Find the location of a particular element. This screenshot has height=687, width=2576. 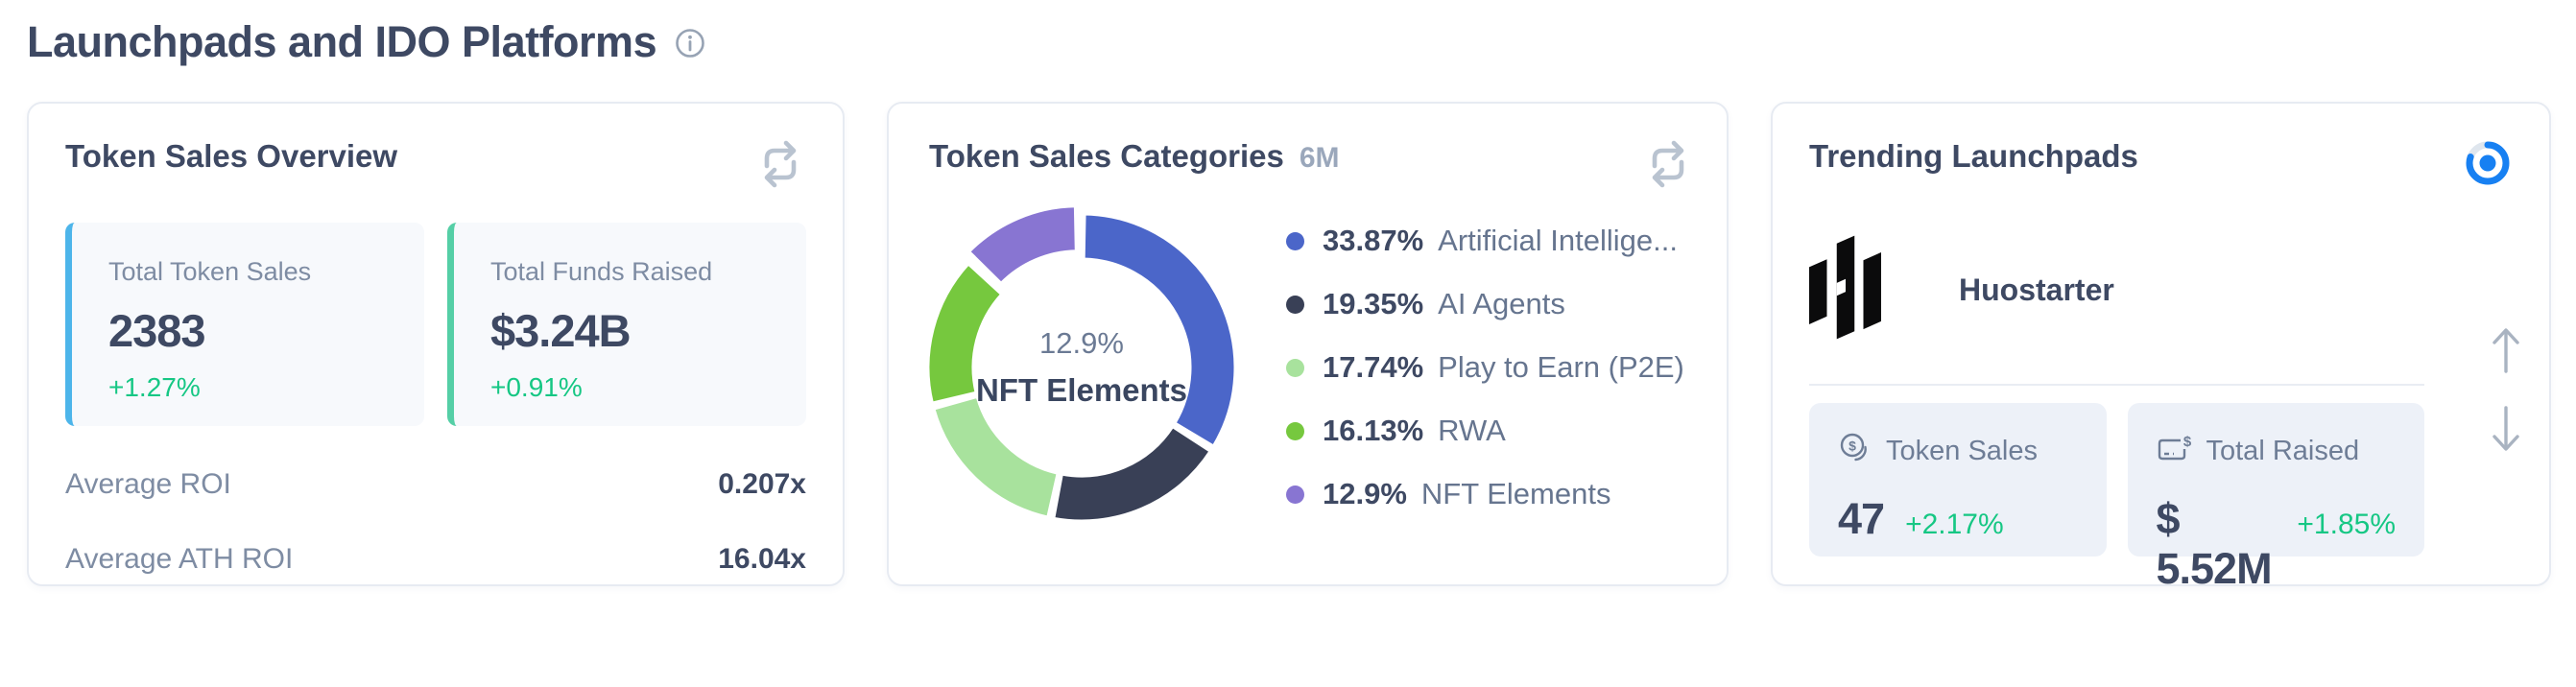

roi-label: Average ROI is located at coordinates (148, 484).